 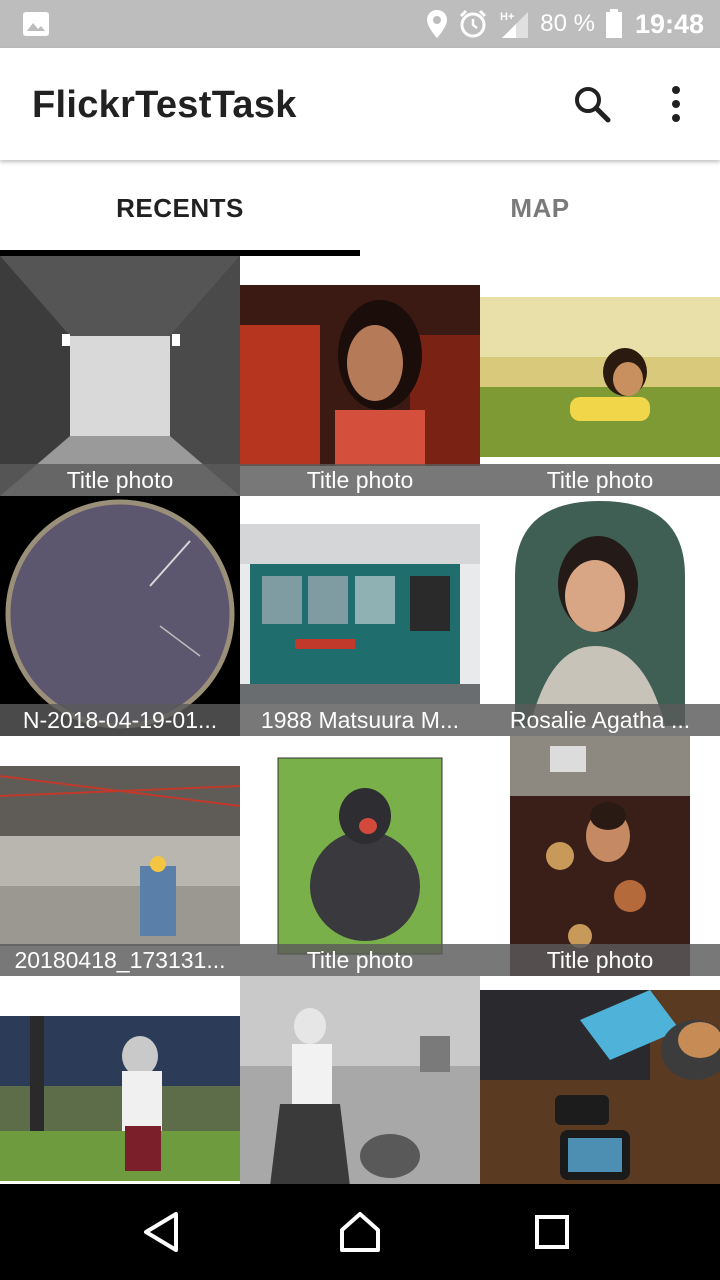 What do you see at coordinates (160, 1232) in the screenshot?
I see `back-icon` at bounding box center [160, 1232].